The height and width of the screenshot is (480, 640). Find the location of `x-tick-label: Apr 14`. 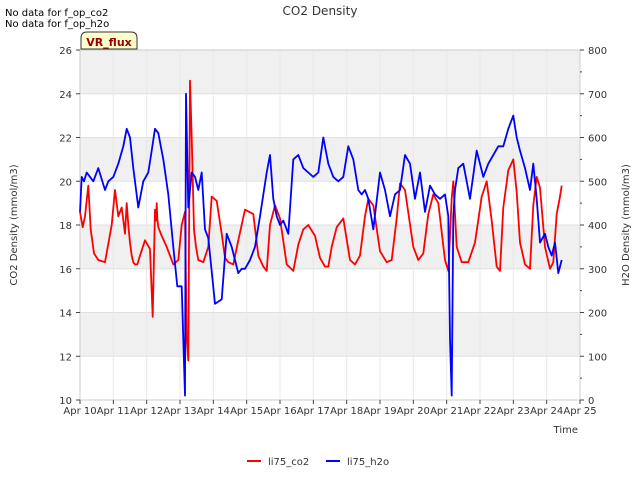

x-tick-label: Apr 14 is located at coordinates (213, 411).